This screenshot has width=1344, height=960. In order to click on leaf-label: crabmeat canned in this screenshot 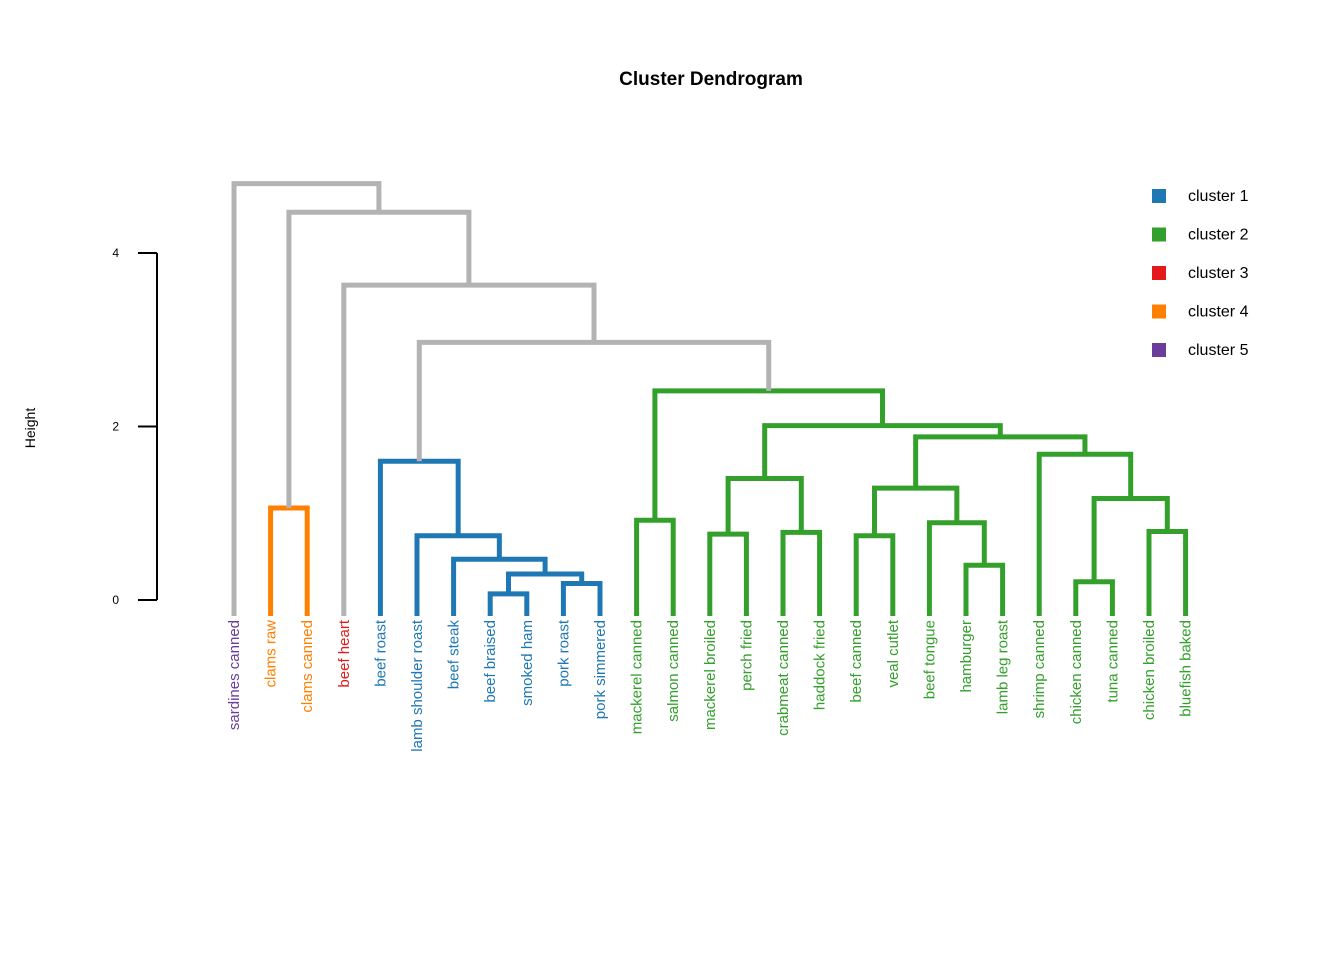, I will do `click(783, 678)`.